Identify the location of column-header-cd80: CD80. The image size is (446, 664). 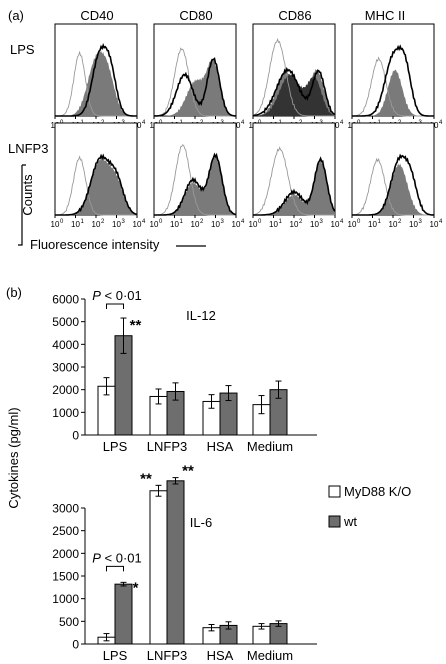
(195, 15).